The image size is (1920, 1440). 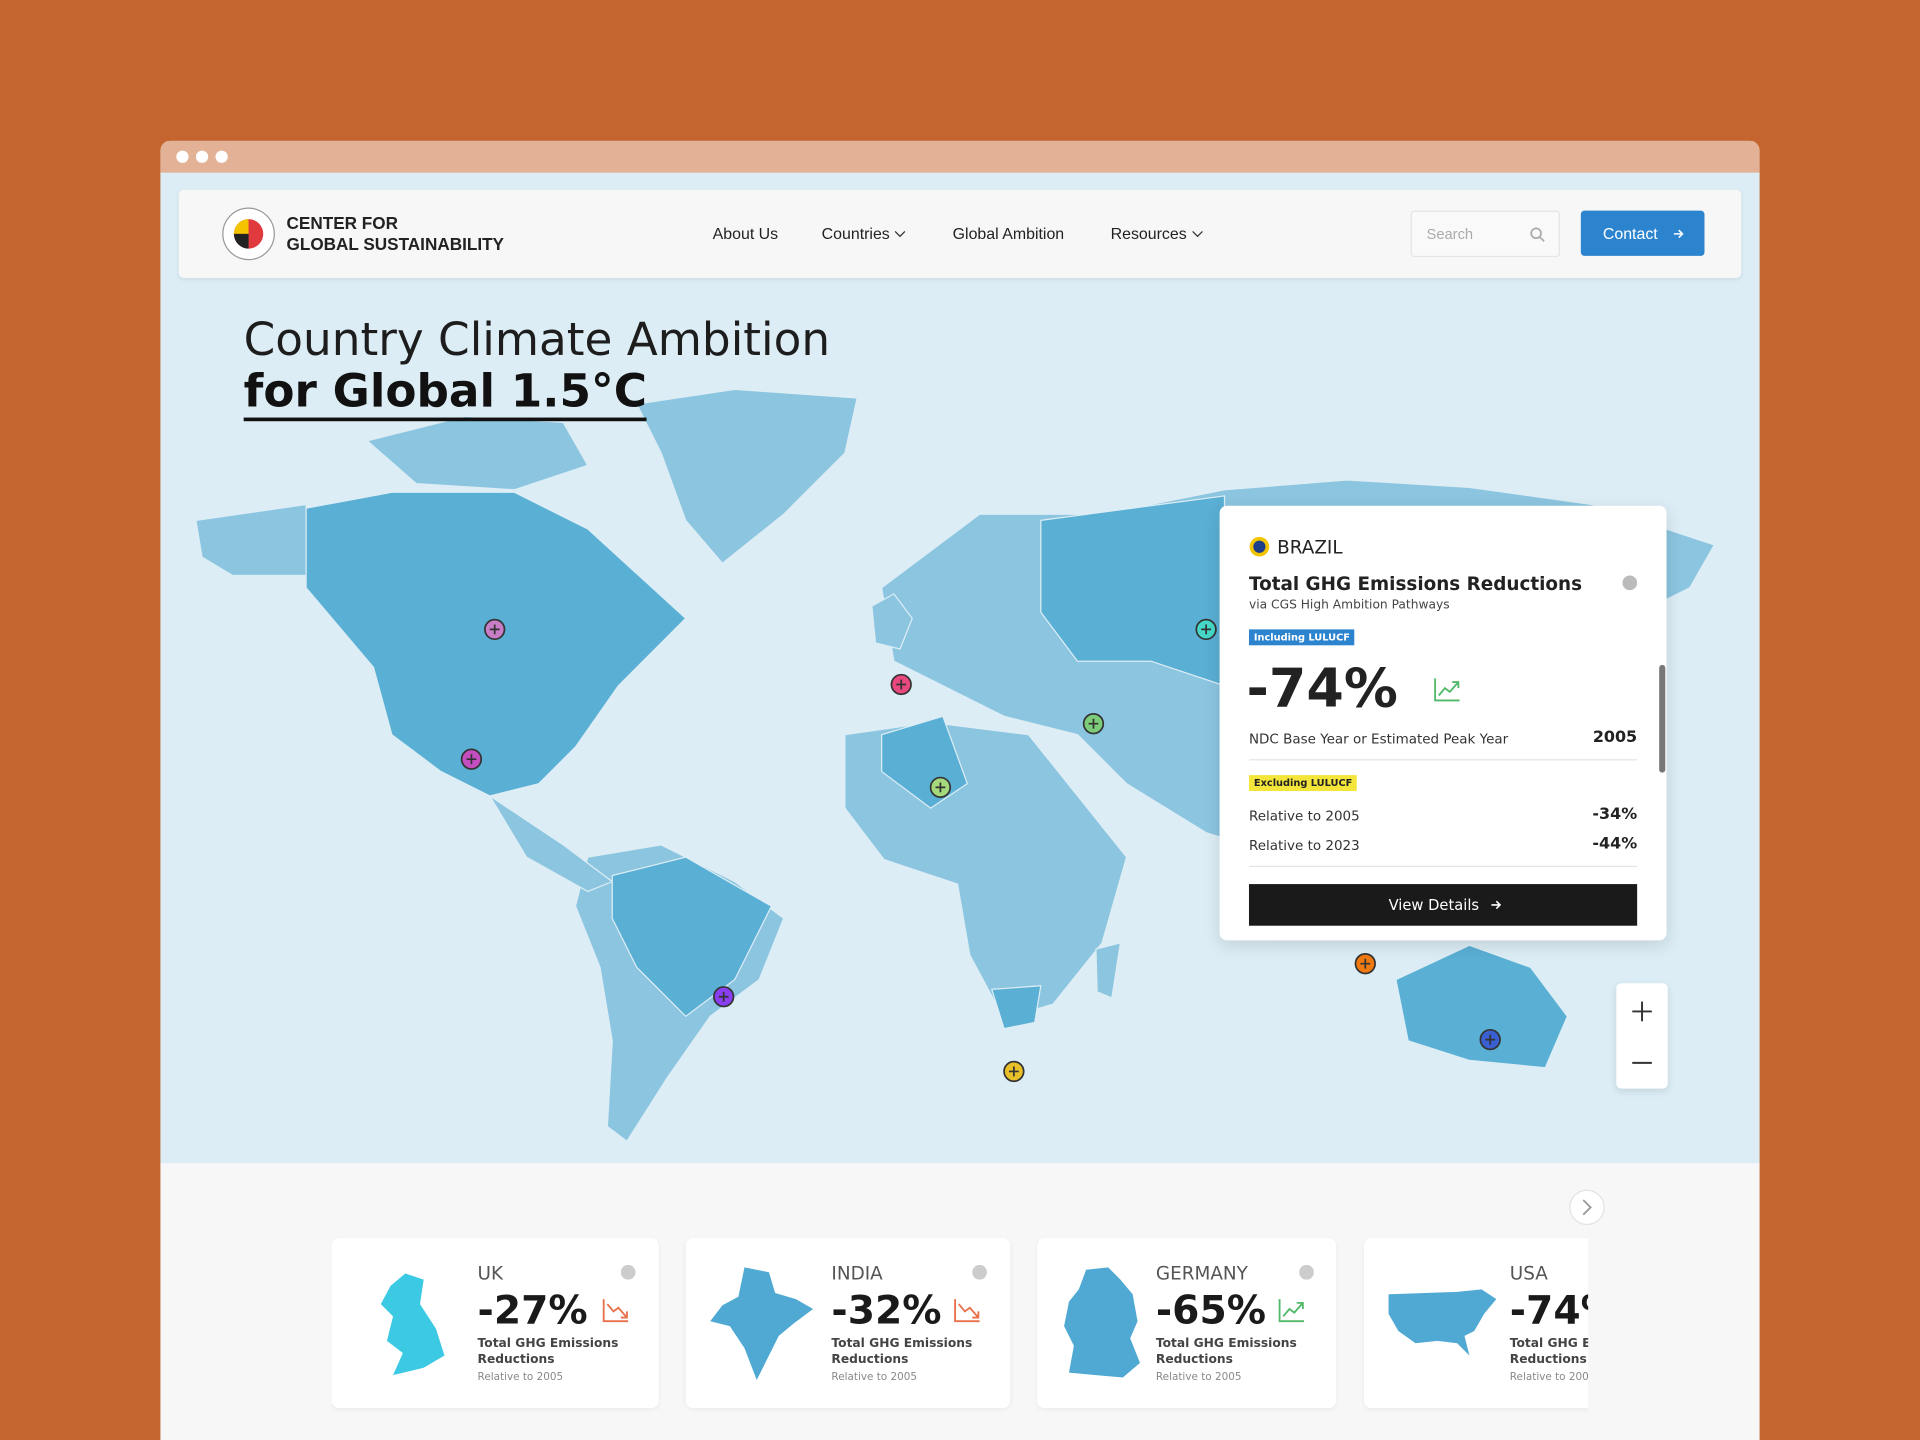 I want to click on card-value: -32%, so click(x=886, y=1310).